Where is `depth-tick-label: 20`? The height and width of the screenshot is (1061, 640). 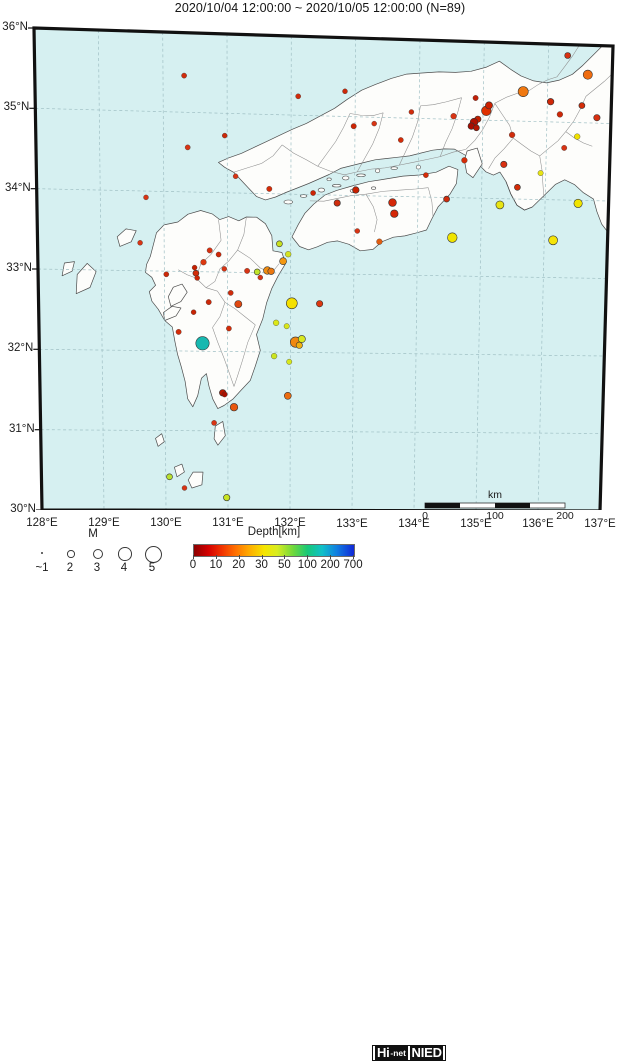
depth-tick-label: 20 is located at coordinates (239, 565).